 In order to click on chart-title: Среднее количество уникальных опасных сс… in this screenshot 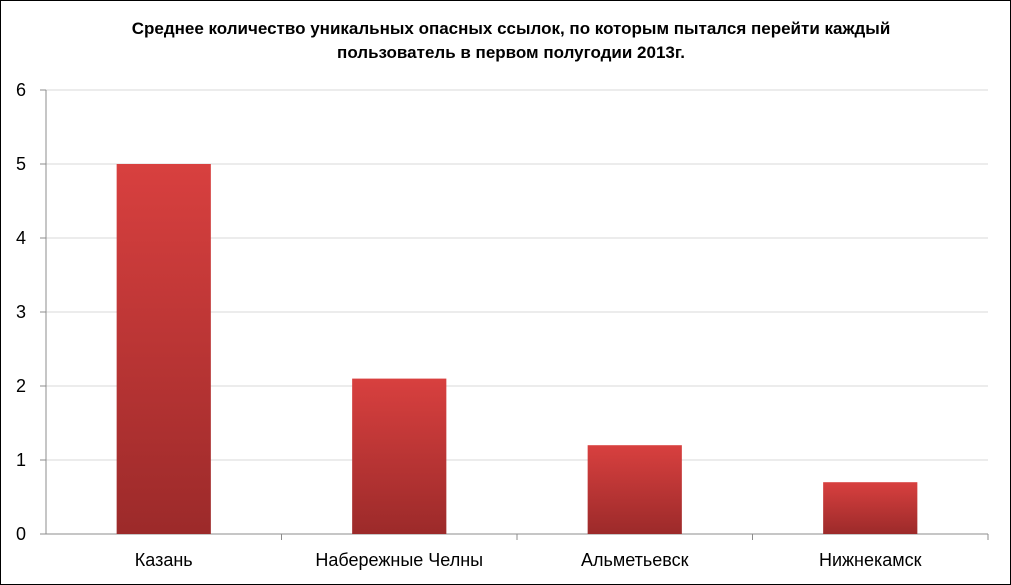, I will do `click(511, 41)`.